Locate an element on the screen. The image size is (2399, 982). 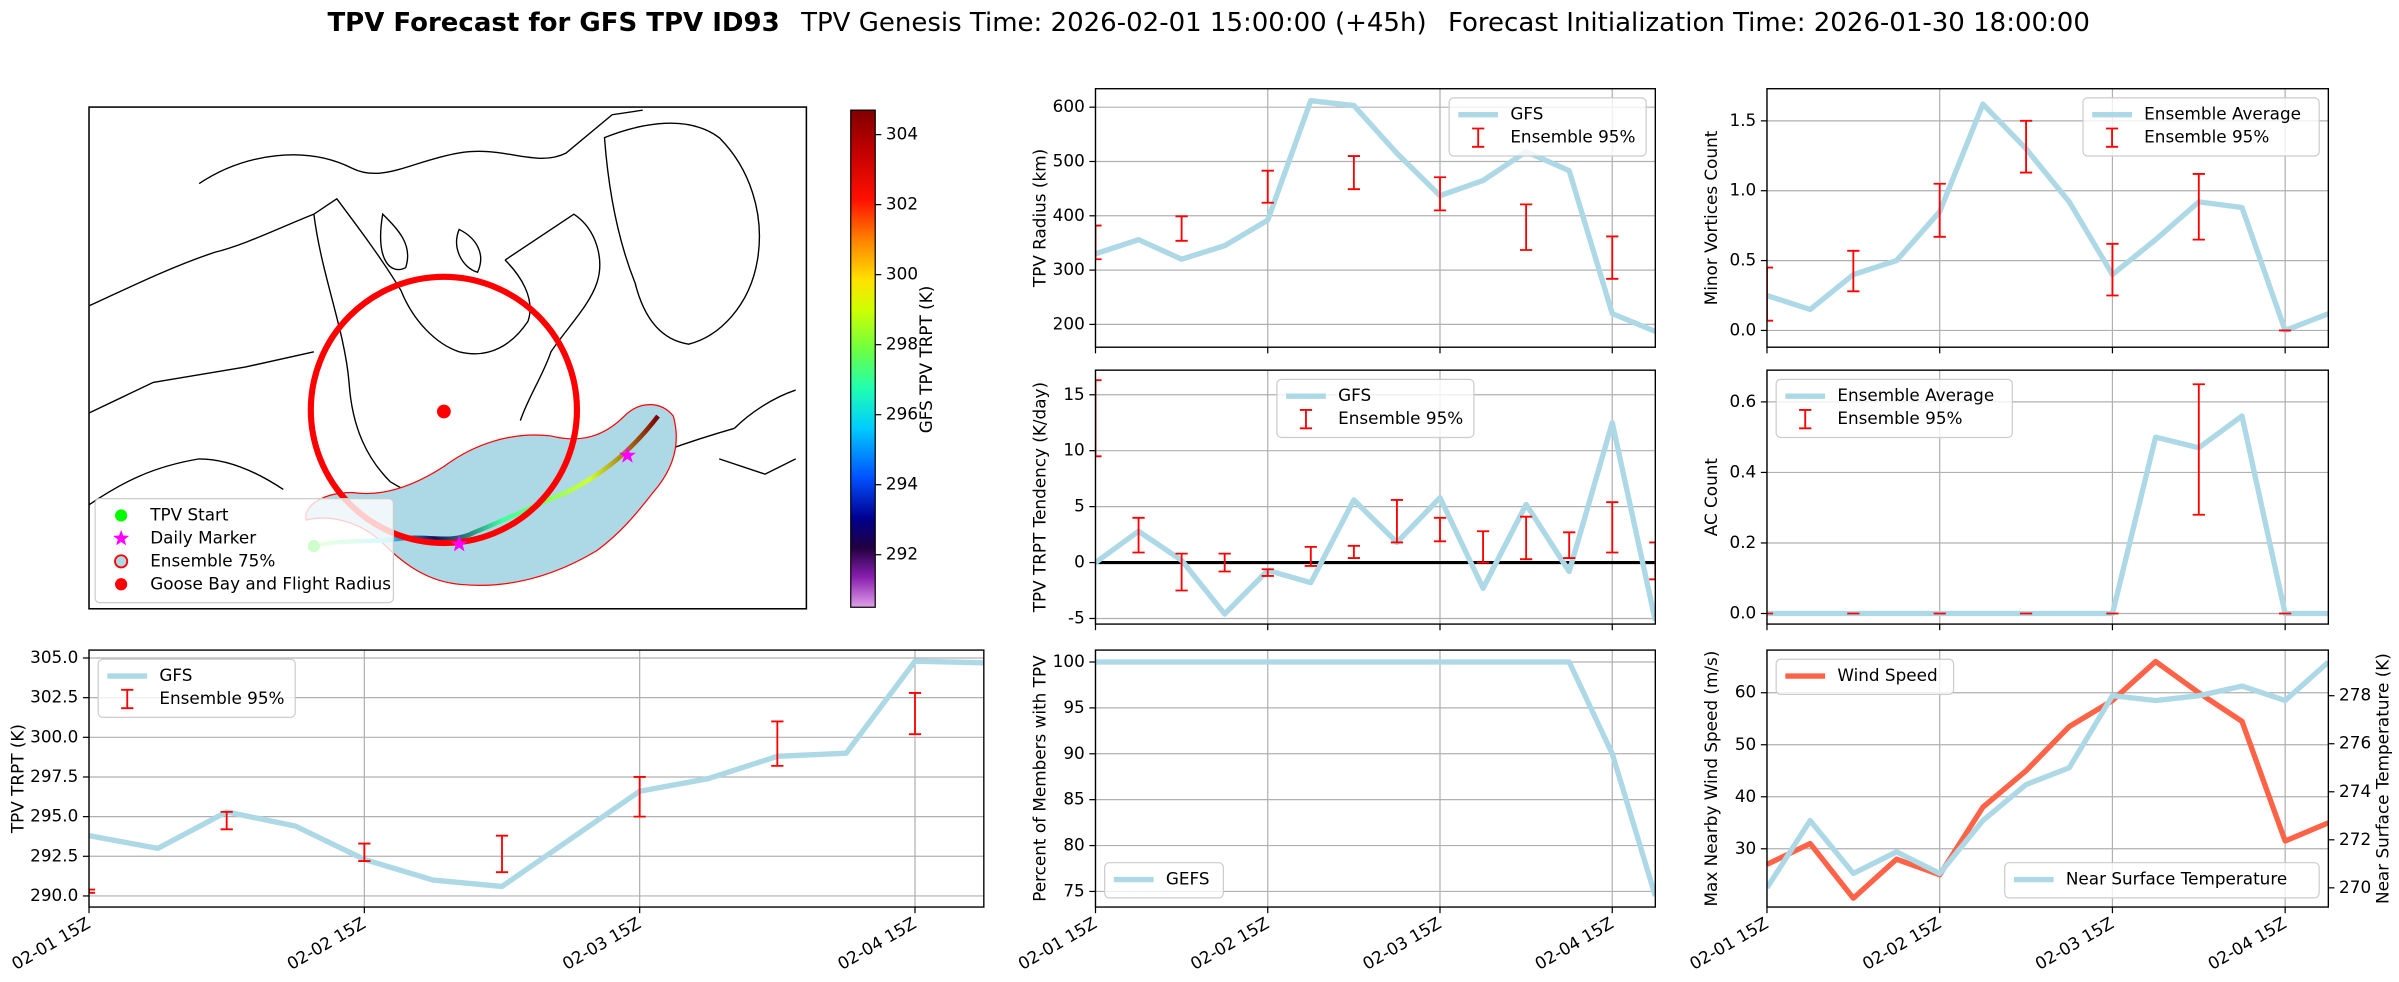
y-tick-label: 10 is located at coordinates (1073, 450).